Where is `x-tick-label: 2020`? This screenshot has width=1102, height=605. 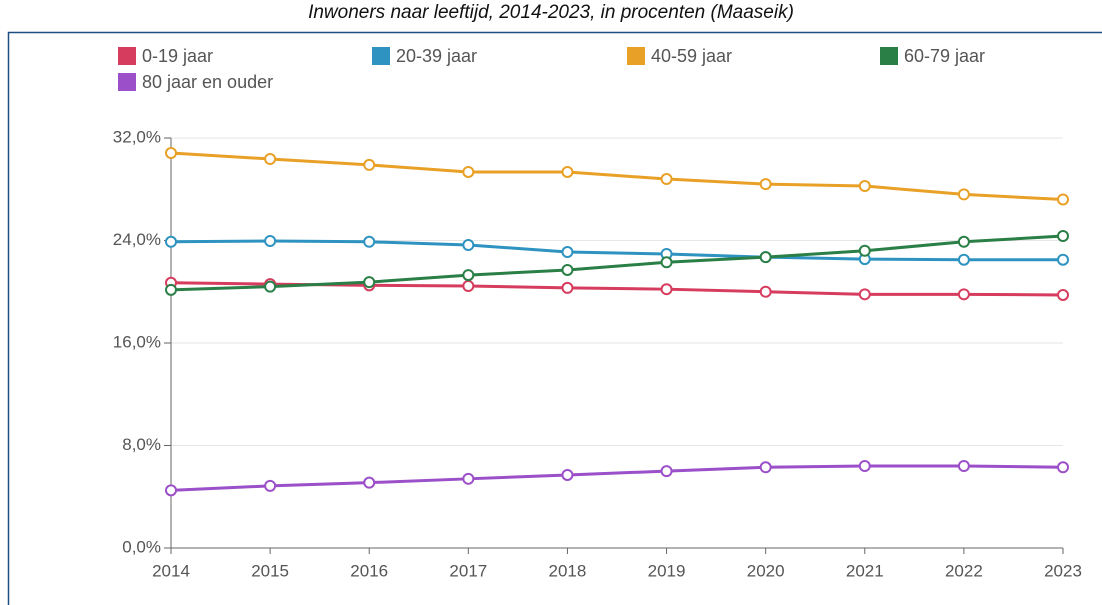
x-tick-label: 2020 is located at coordinates (766, 570).